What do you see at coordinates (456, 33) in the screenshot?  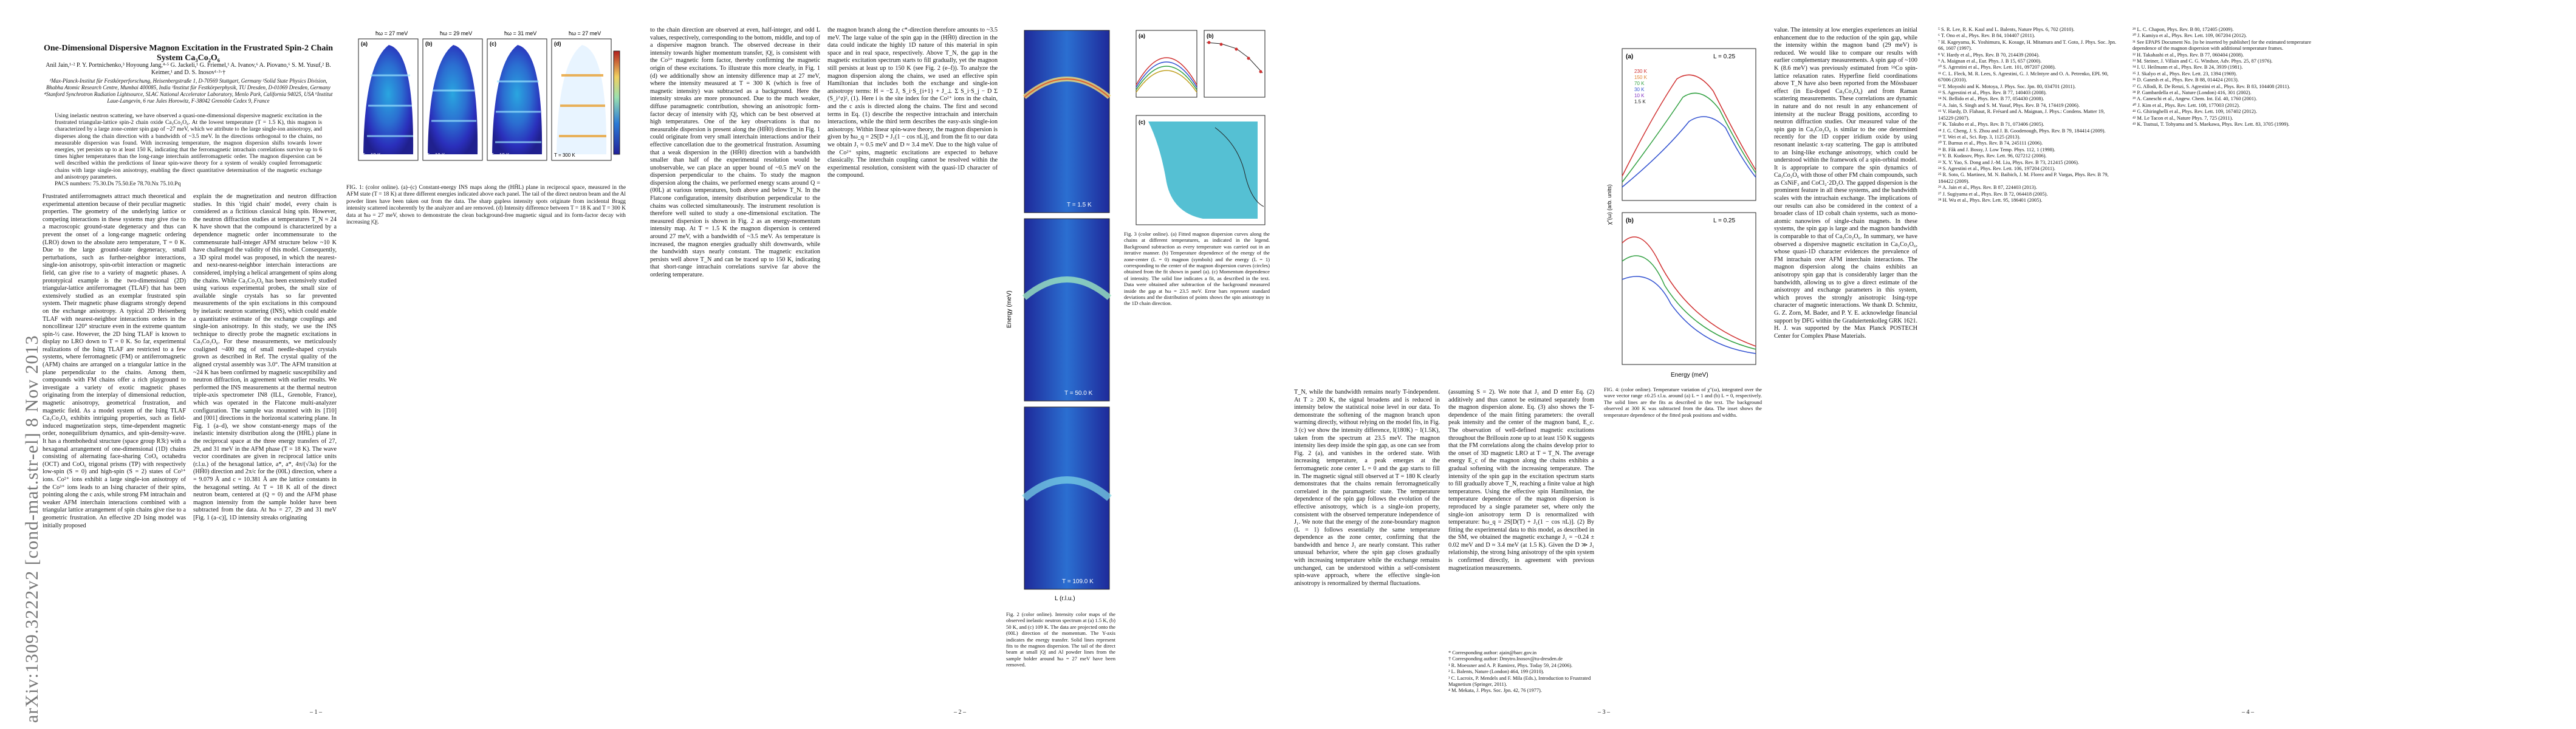 I see `fig1-b-energy: ħω = 29 meV` at bounding box center [456, 33].